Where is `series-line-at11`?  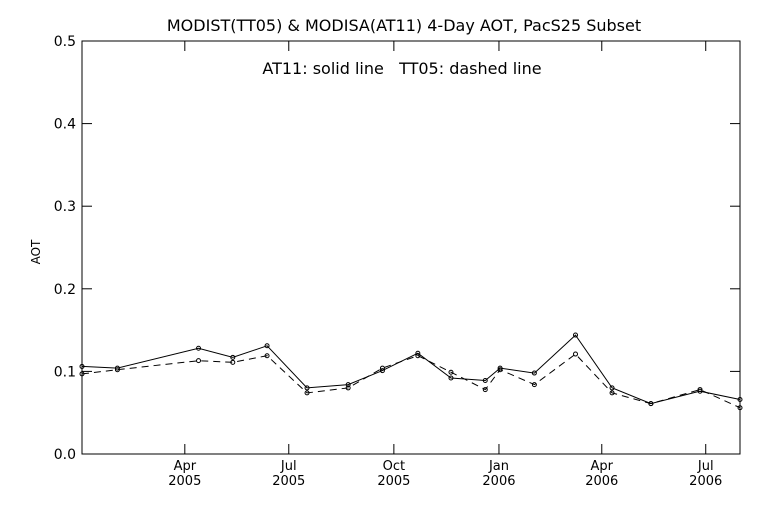 series-line-at11 is located at coordinates (411, 369).